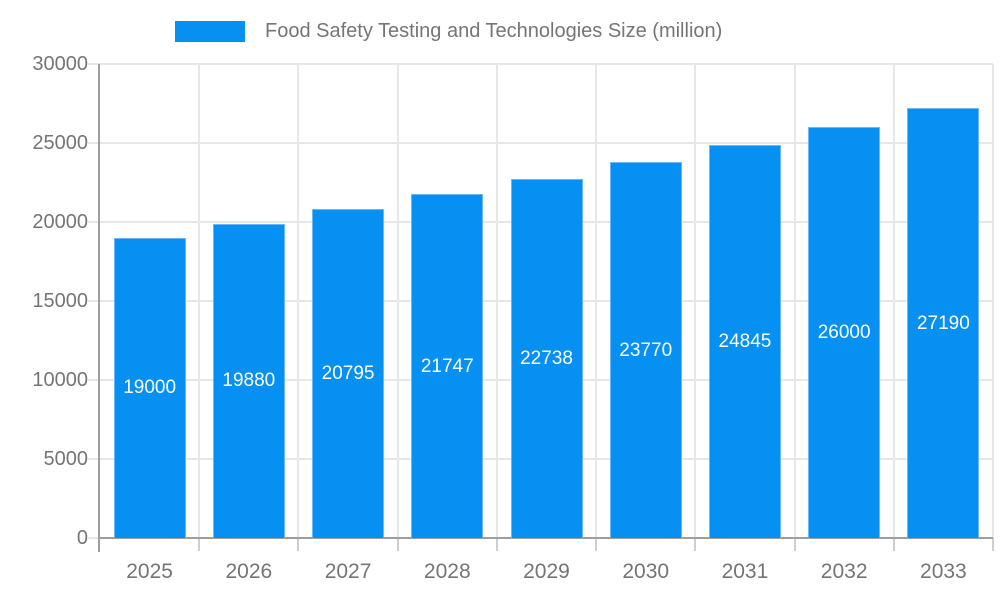 The height and width of the screenshot is (600, 1000). I want to click on bar-2027: 20795, so click(348, 373).